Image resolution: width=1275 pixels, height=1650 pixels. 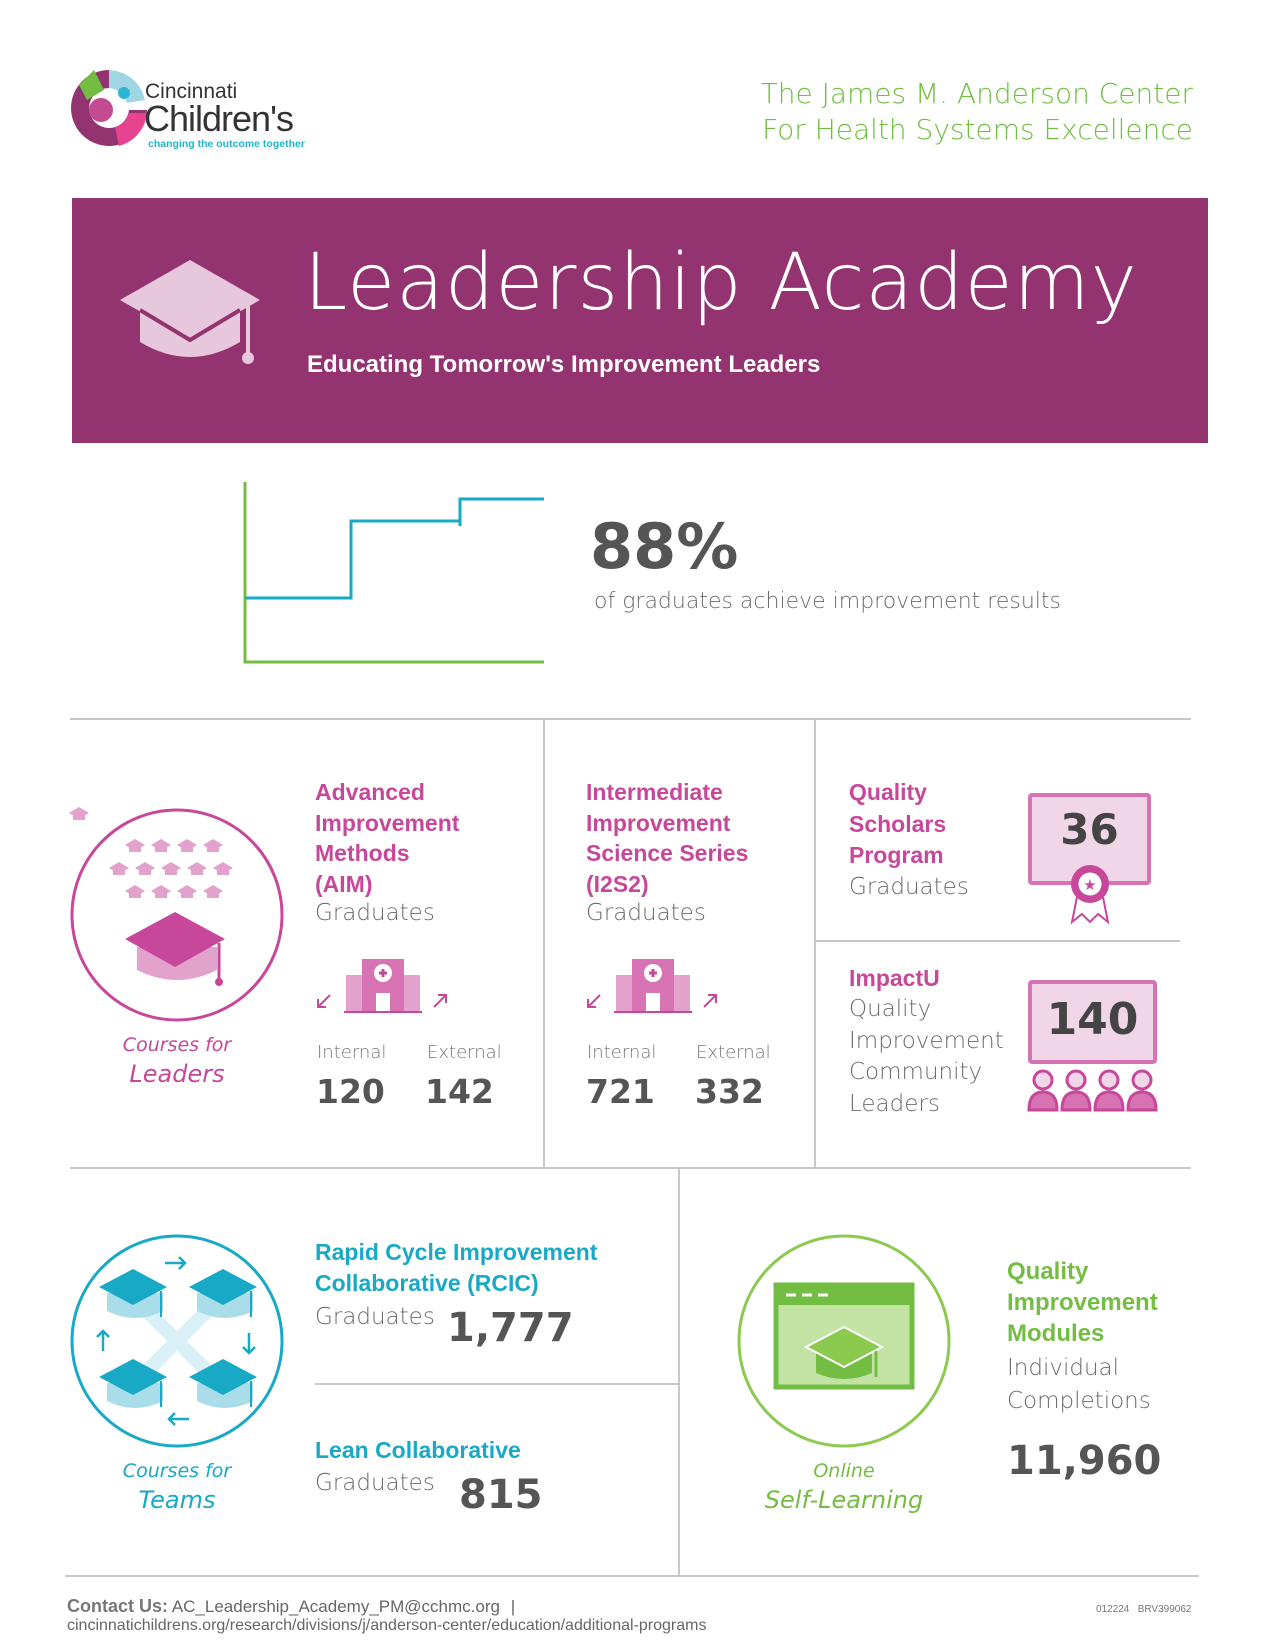 I want to click on improvement-step-graphic, so click(x=393, y=573).